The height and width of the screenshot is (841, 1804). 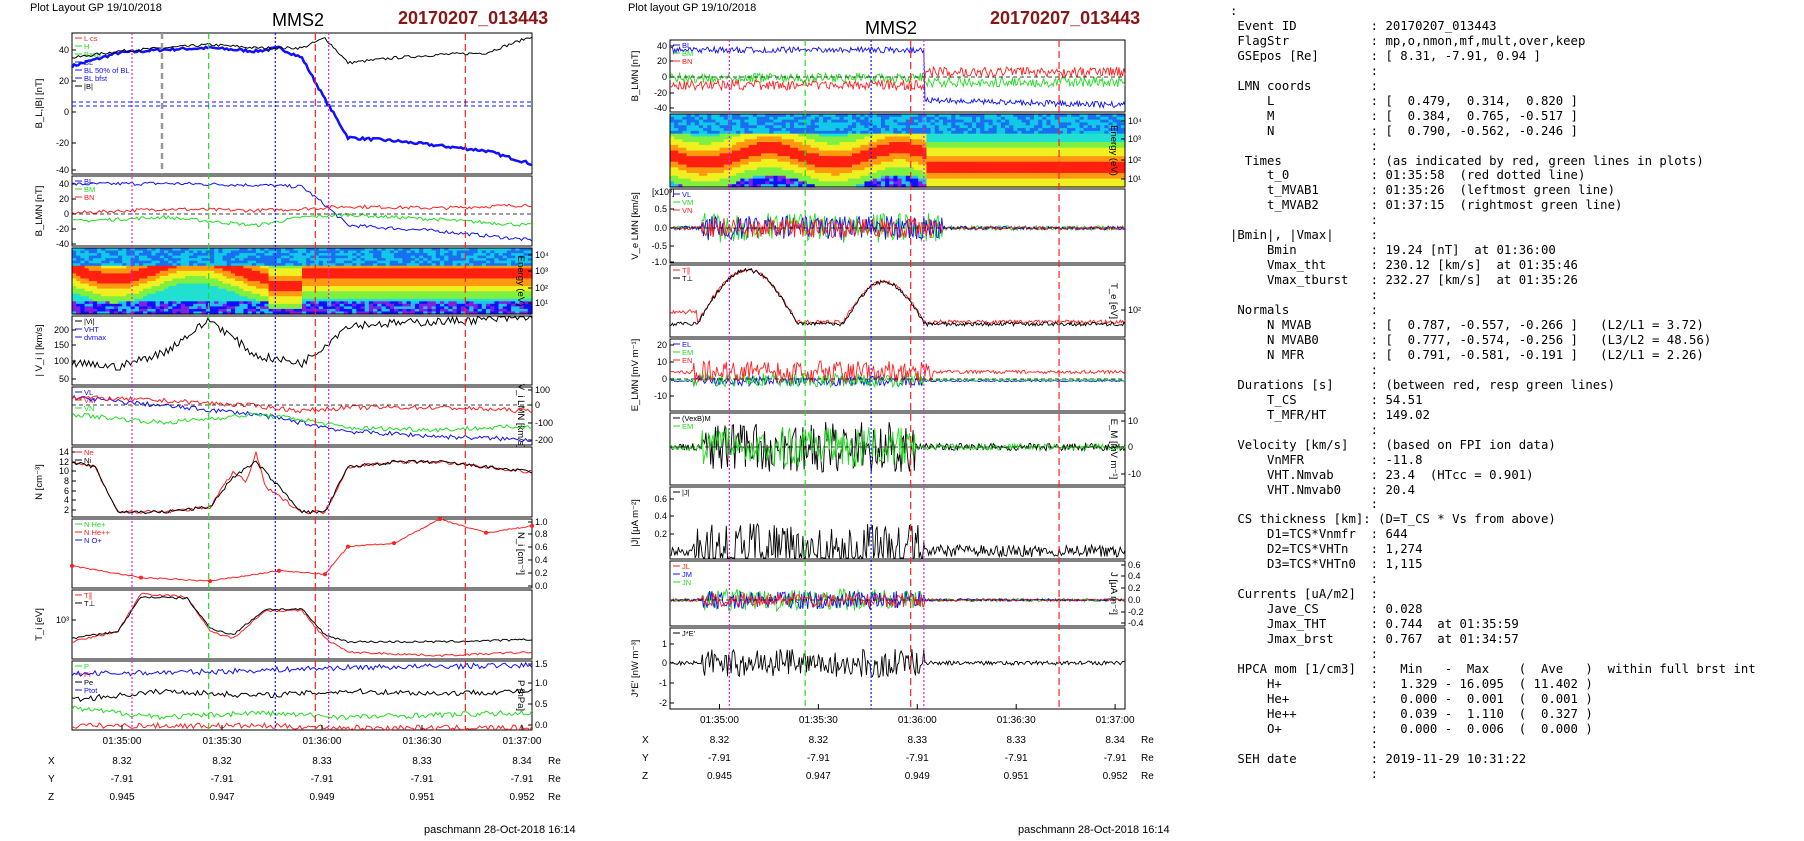 What do you see at coordinates (662, 46) in the screenshot?
I see `y-tick-label: 40` at bounding box center [662, 46].